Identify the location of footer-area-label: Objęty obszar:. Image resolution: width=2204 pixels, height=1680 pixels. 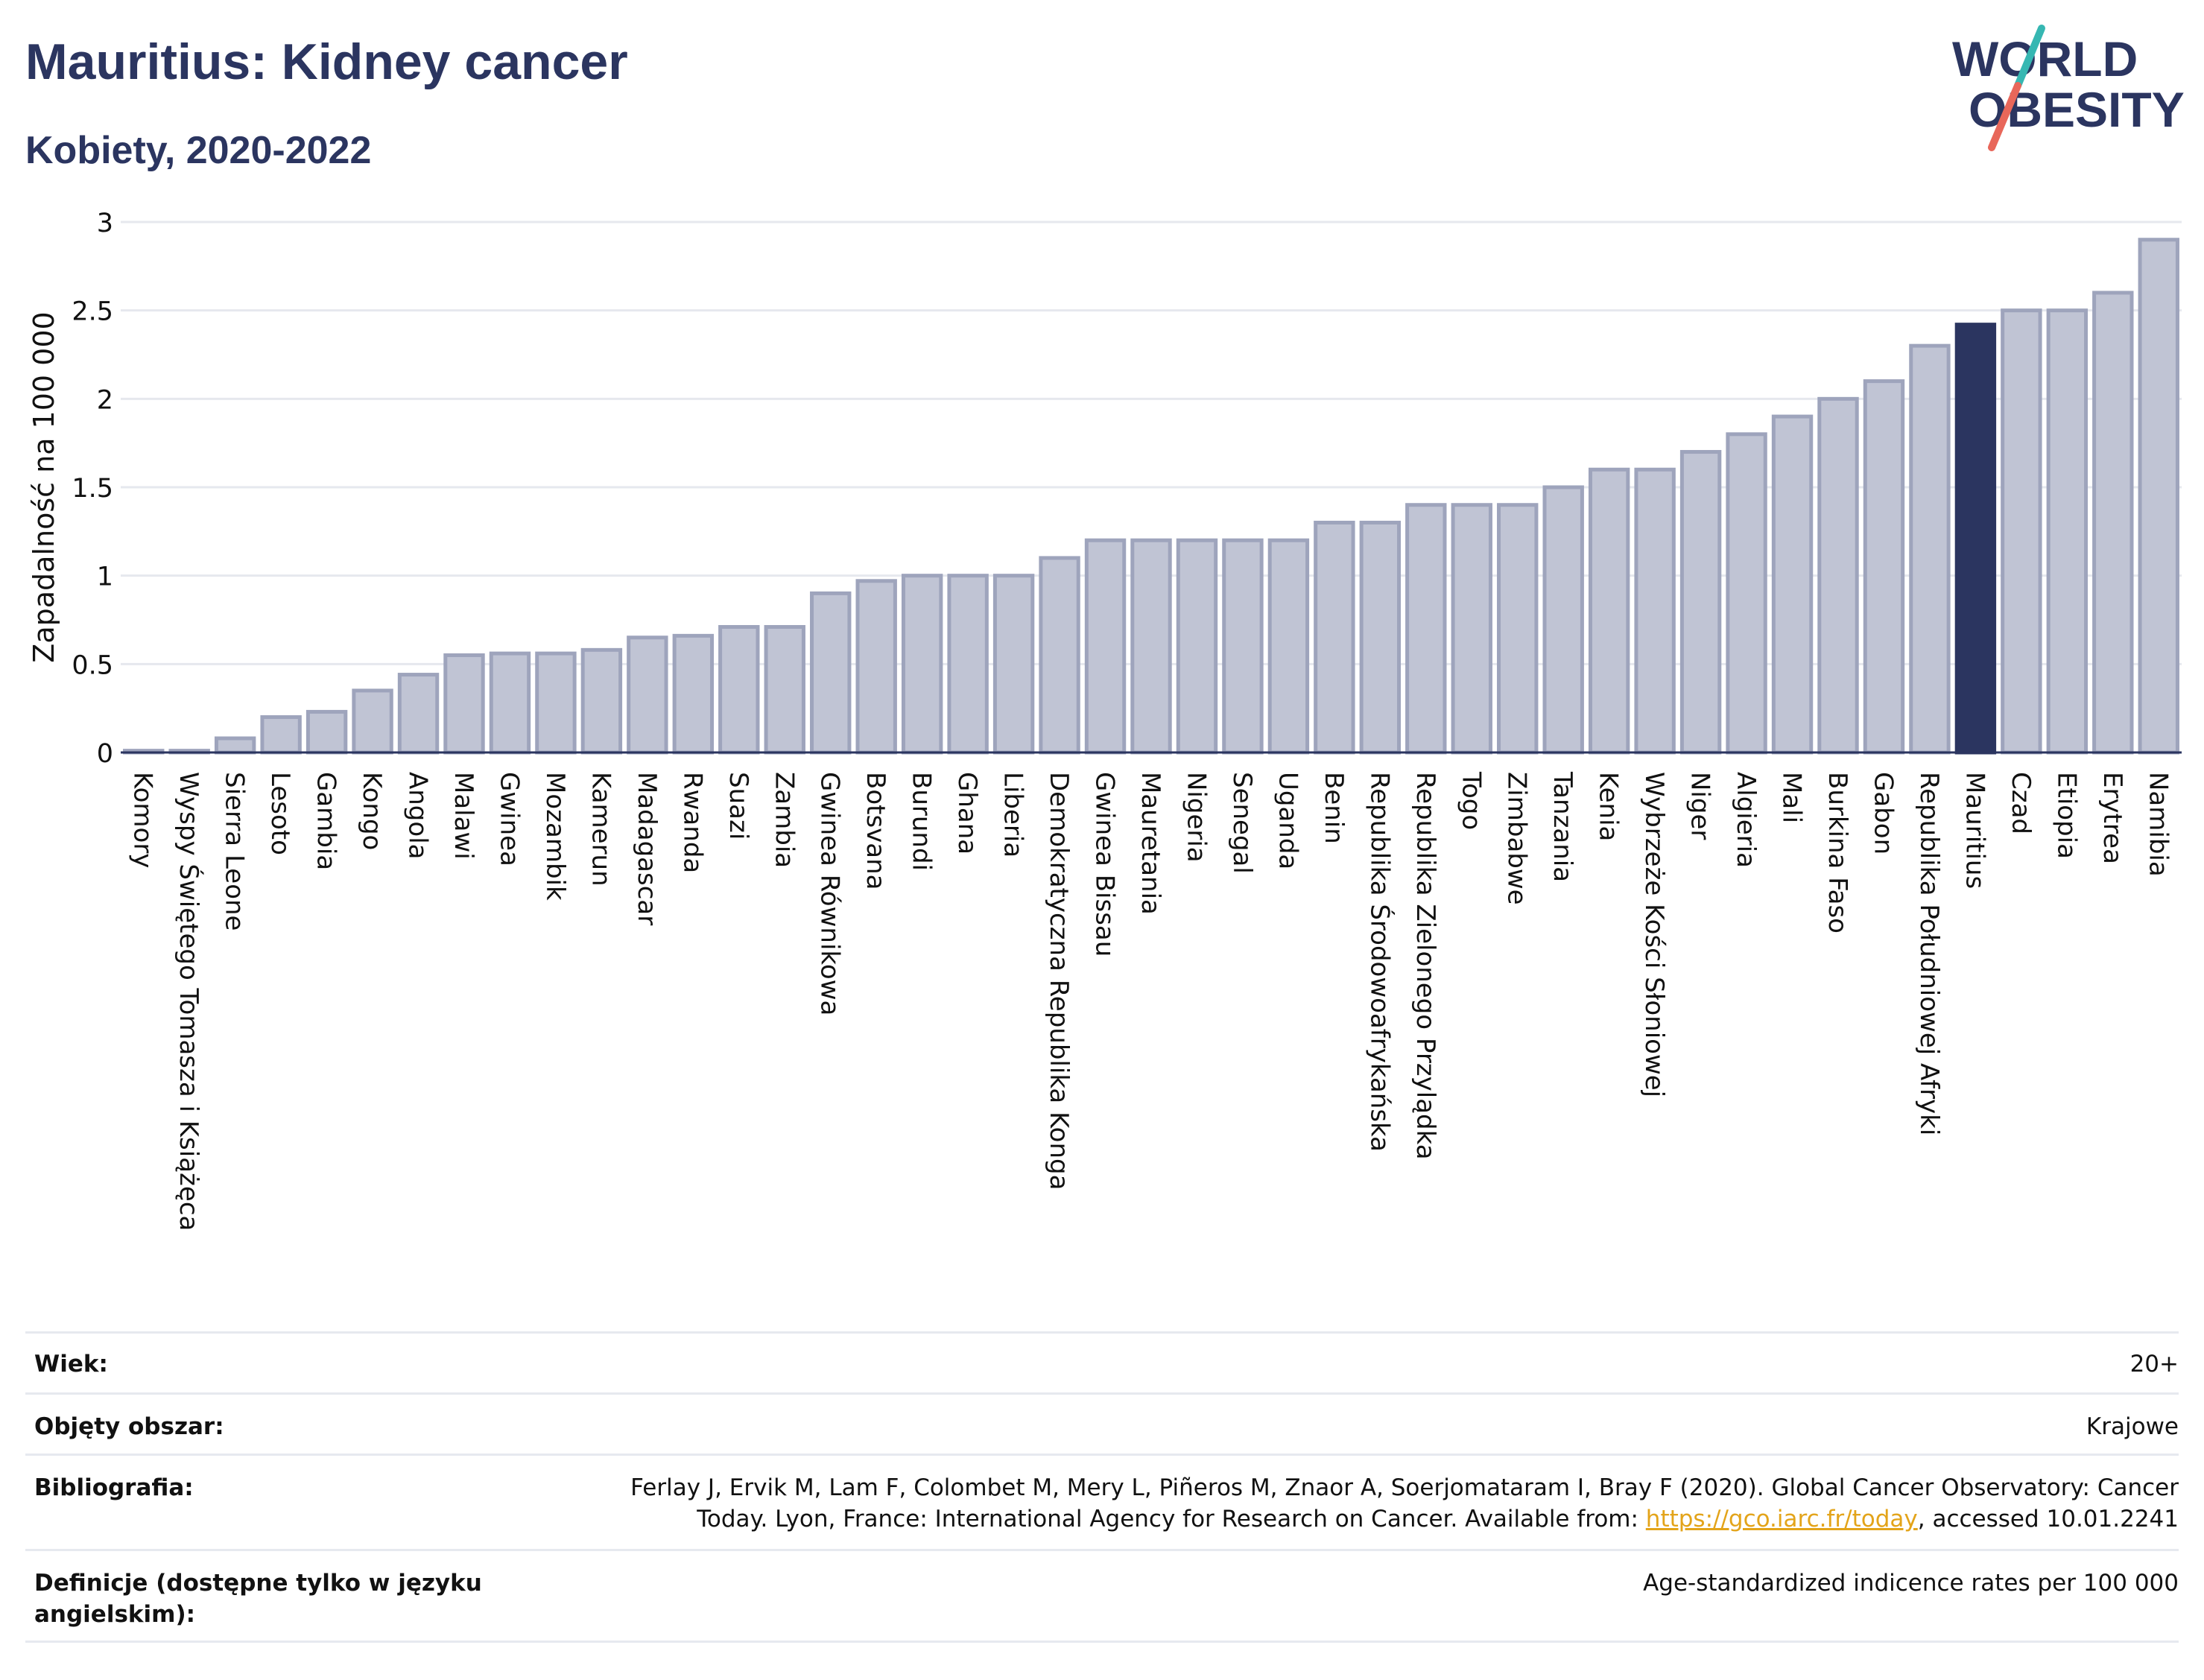
(129, 1426).